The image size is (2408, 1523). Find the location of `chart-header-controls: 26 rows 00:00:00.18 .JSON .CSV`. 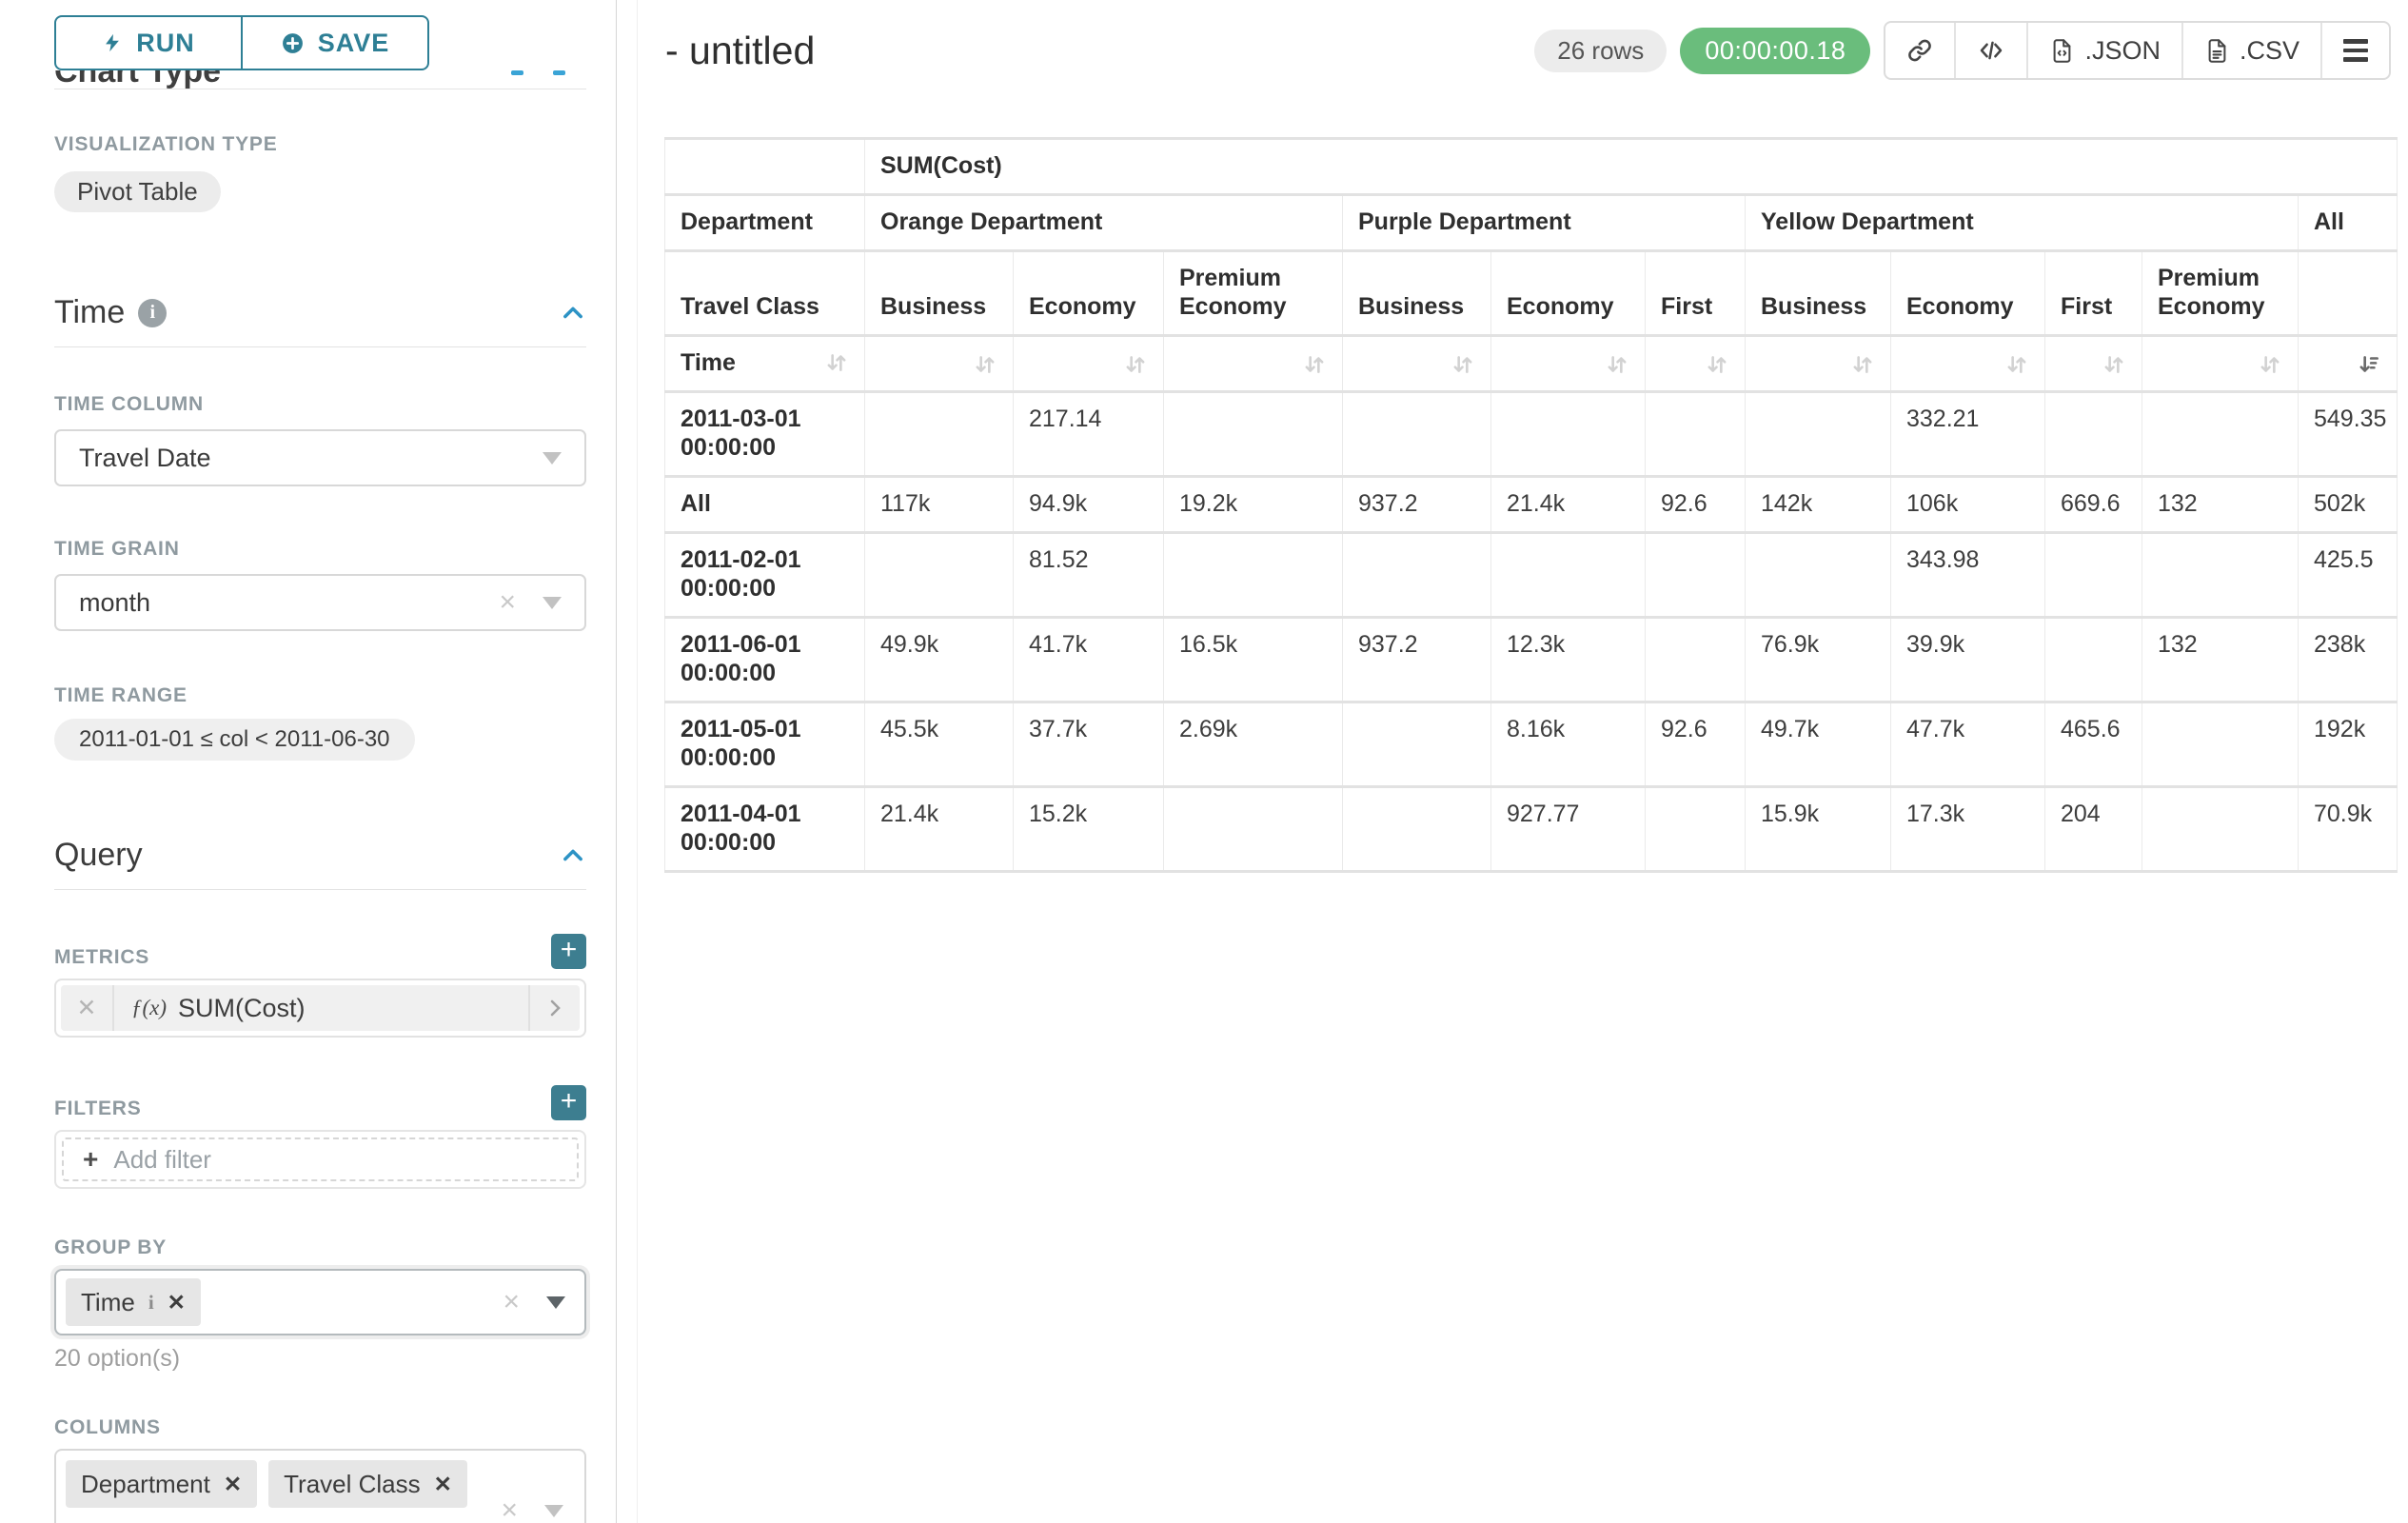

chart-header-controls: 26 rows 00:00:00.18 .JSON .CSV is located at coordinates (1963, 51).